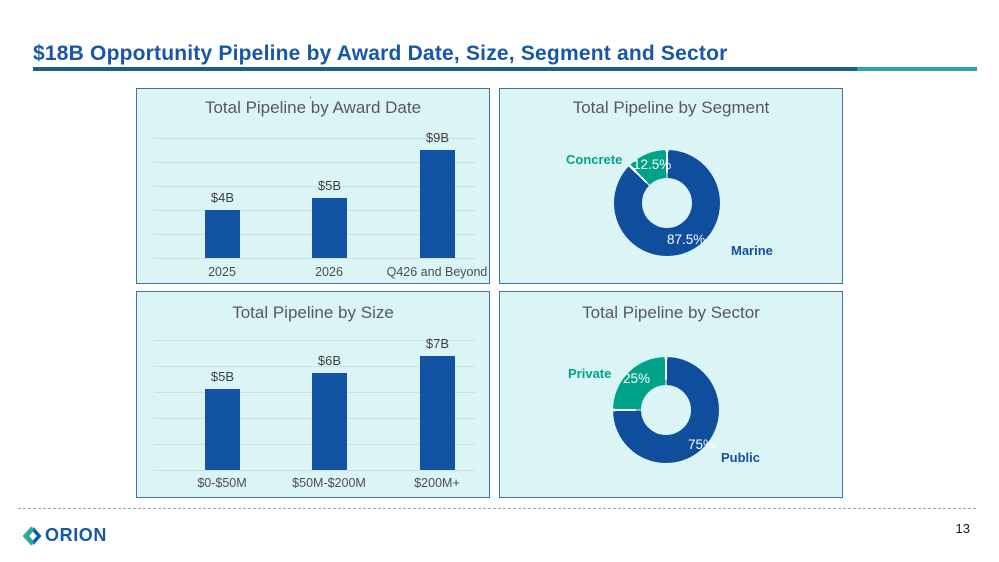 This screenshot has width=999, height=562. I want to click on x-axis-label: 2025, so click(222, 272).